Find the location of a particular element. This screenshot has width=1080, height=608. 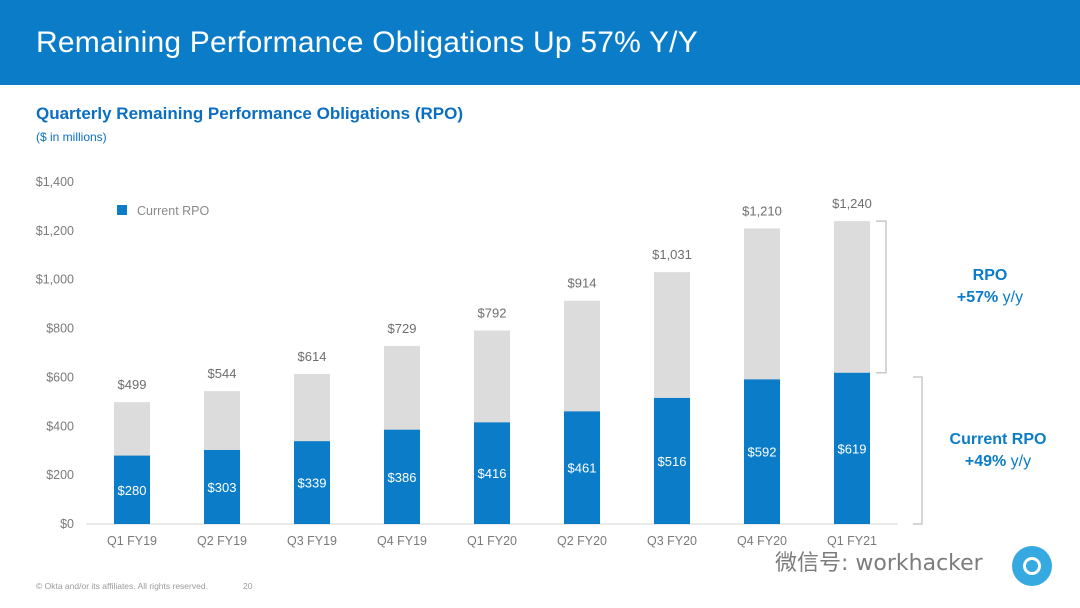

current-rpo-growth-suffix: y/y is located at coordinates (1021, 461).